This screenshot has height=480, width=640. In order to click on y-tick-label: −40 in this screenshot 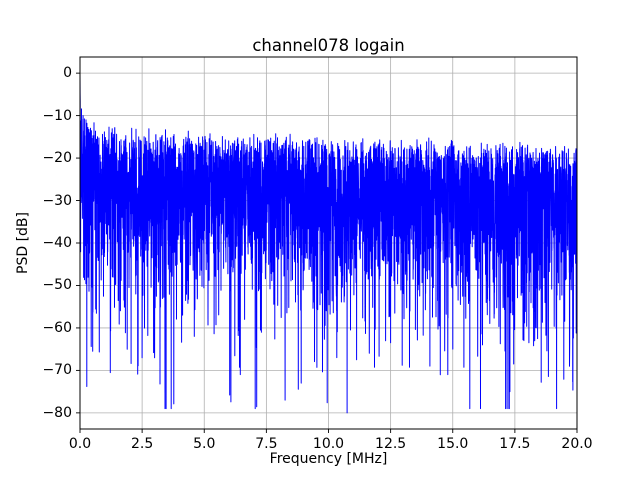, I will do `click(57, 243)`.